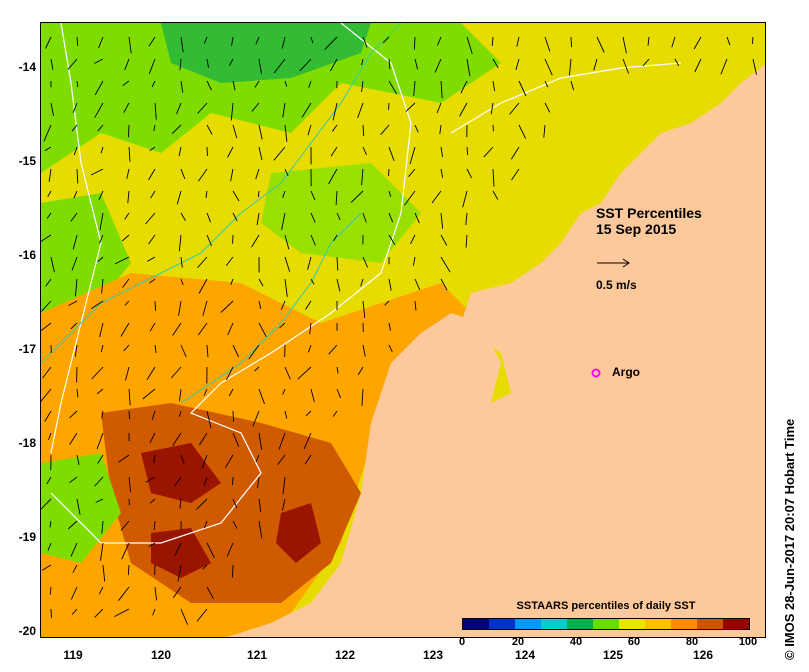 This screenshot has height=672, width=809. Describe the element at coordinates (266, 53) in the screenshot. I see `green-region-core` at that location.